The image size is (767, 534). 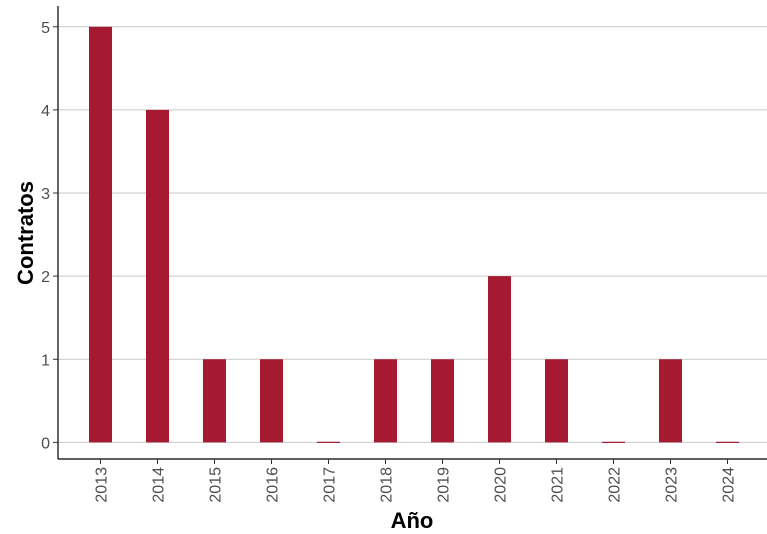 What do you see at coordinates (102, 485) in the screenshot?
I see `x-tick-label: 2013` at bounding box center [102, 485].